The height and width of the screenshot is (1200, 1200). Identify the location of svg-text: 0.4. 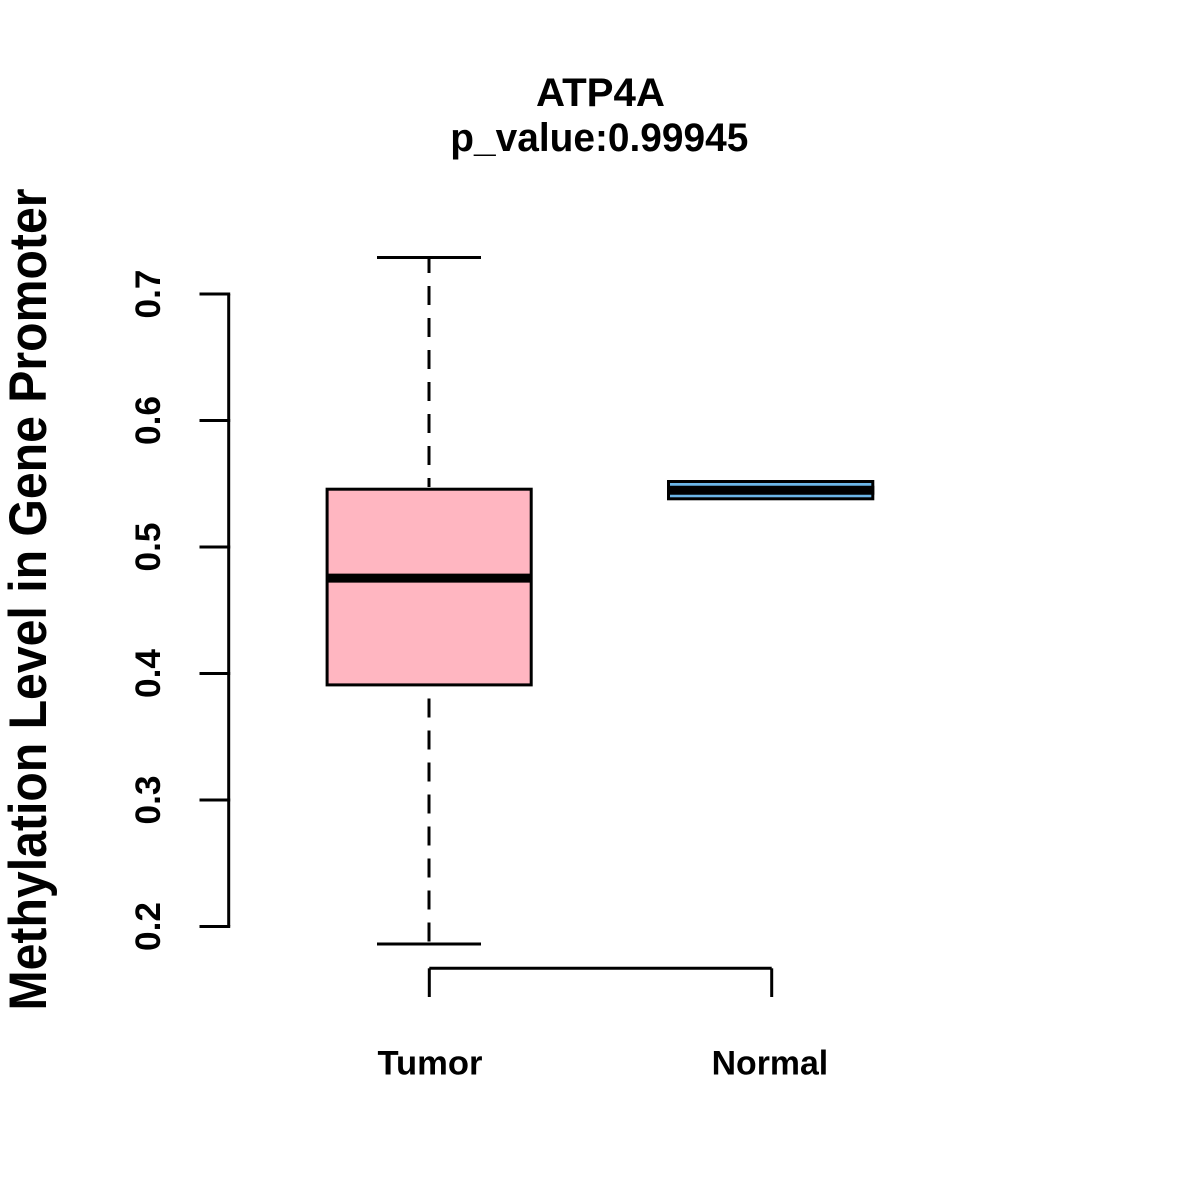
(148, 673).